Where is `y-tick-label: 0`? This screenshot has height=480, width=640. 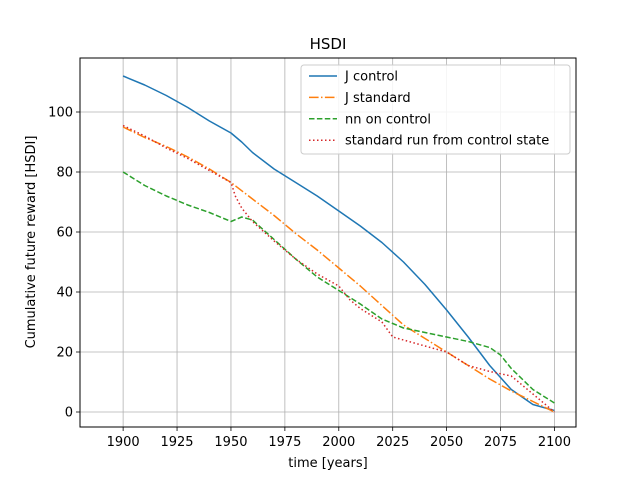
y-tick-label: 0 is located at coordinates (69, 413).